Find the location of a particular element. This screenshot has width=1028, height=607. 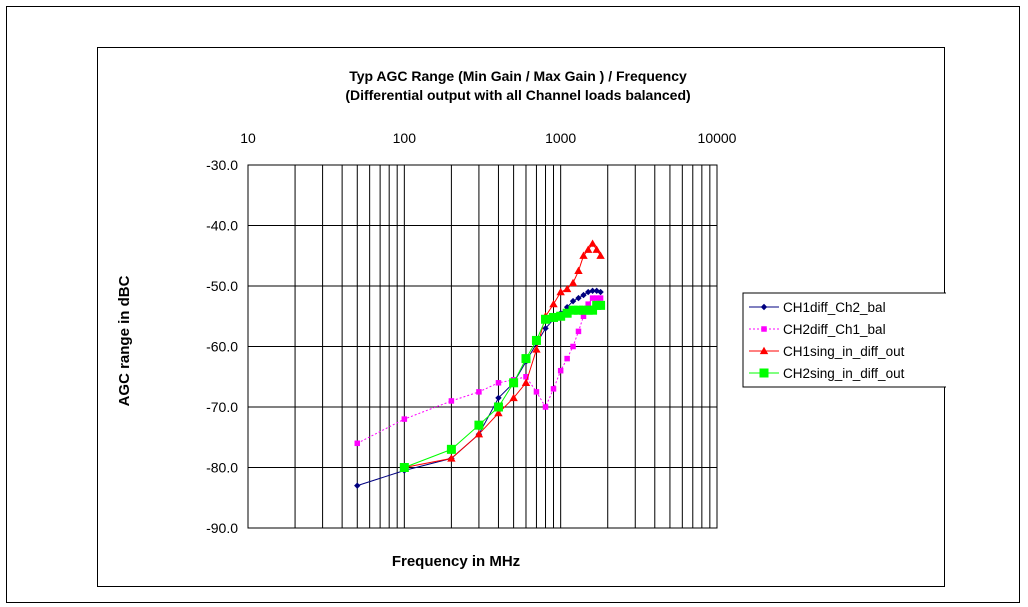

legend-label: CH2sing_in_diff_out is located at coordinates (844, 373).